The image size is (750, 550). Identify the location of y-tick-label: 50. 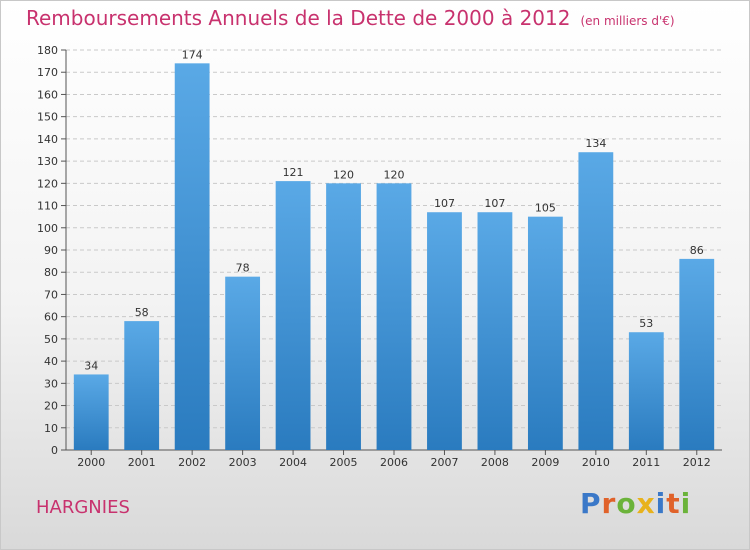
(51, 339).